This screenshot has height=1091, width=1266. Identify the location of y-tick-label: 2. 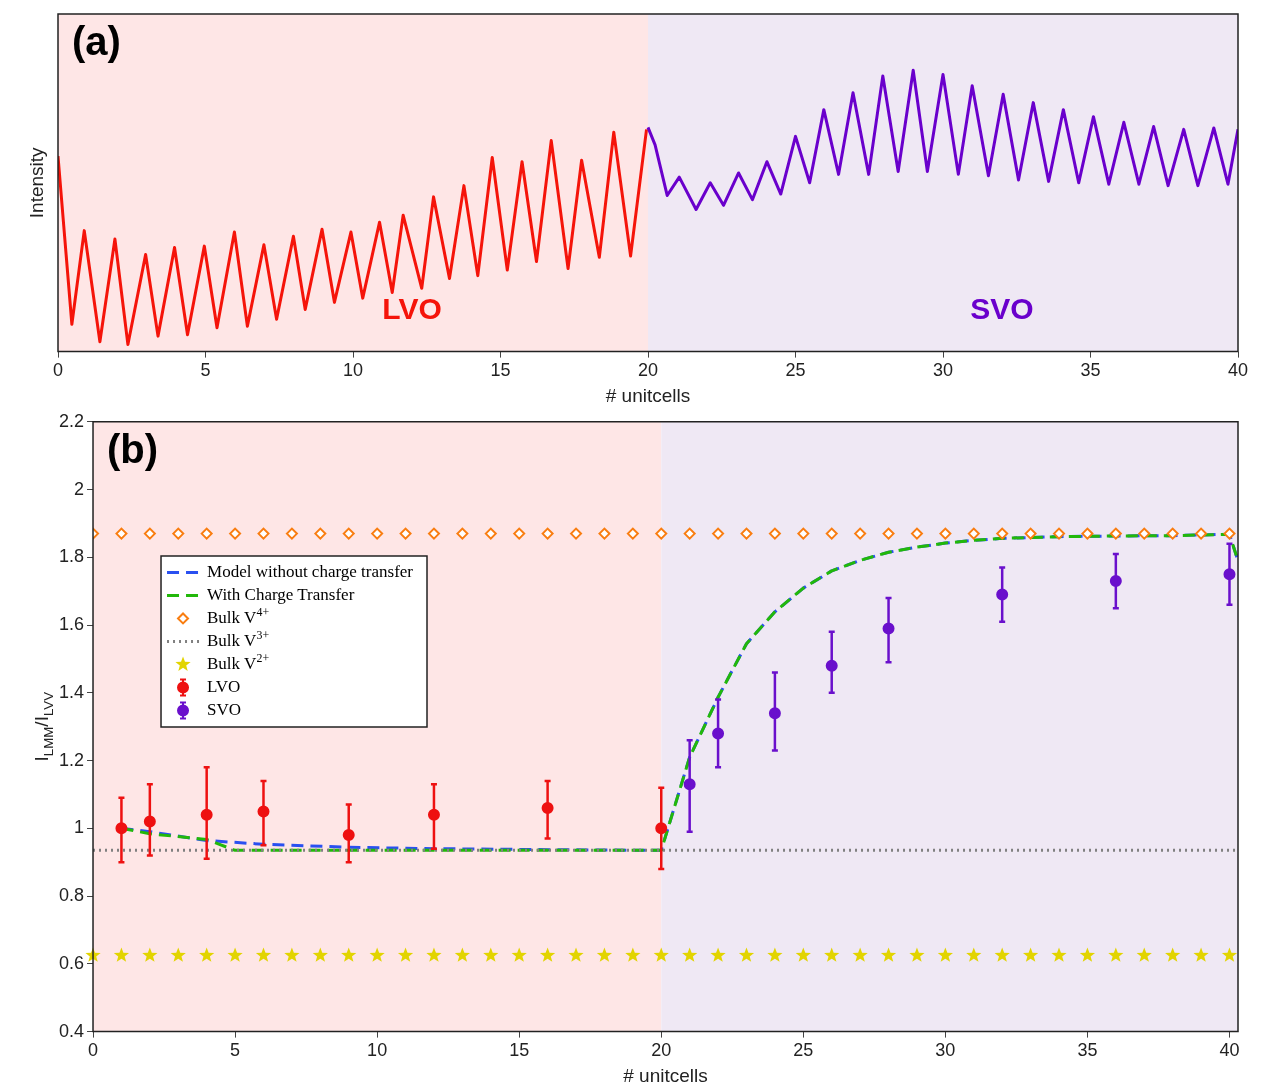
(79, 488).